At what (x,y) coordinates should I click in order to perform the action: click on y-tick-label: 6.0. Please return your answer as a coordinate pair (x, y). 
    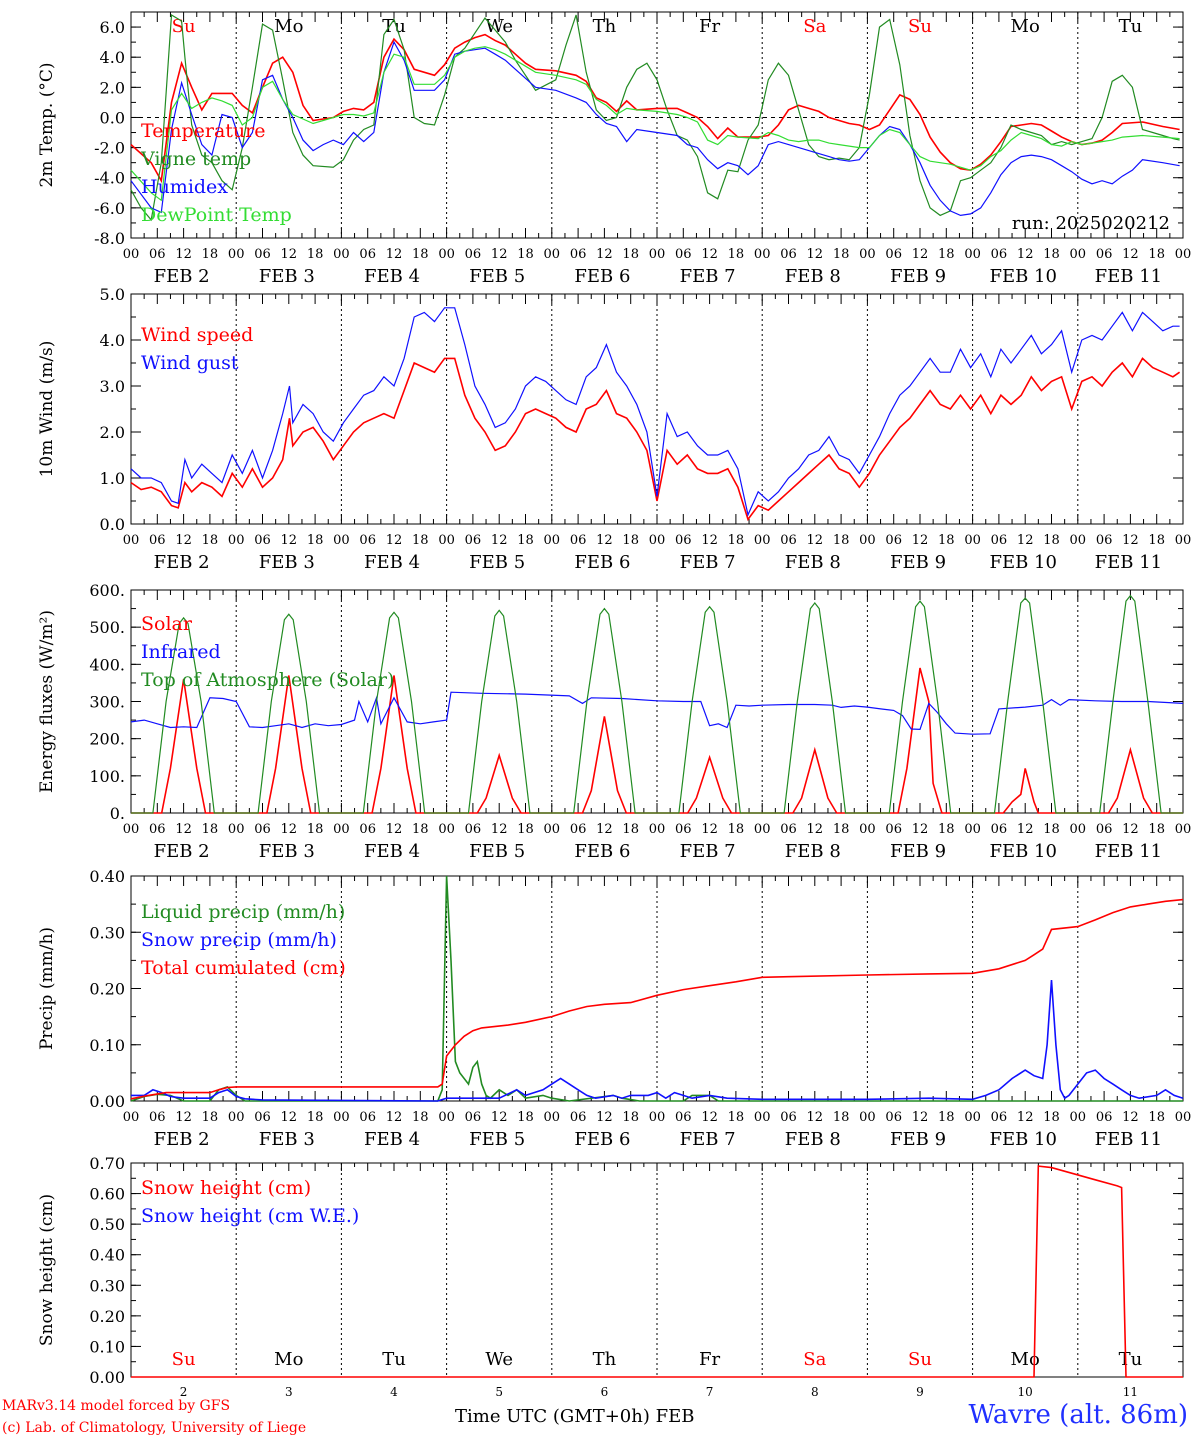
    Looking at the image, I should click on (112, 27).